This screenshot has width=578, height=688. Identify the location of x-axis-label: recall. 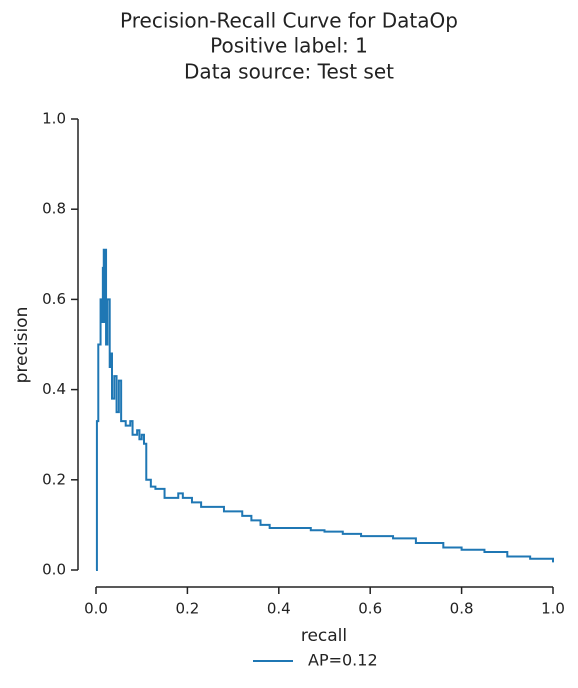
(324, 636).